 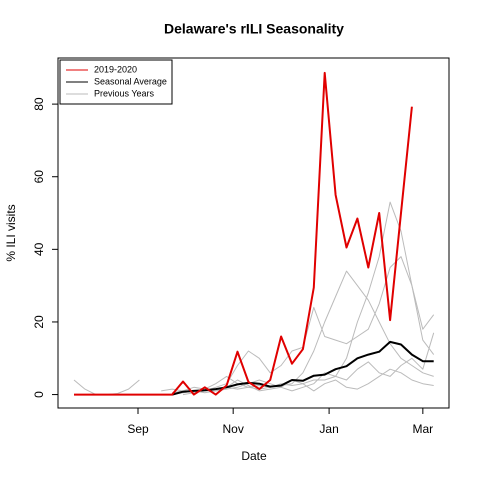 What do you see at coordinates (39, 177) in the screenshot?
I see `y-tick-label: 60` at bounding box center [39, 177].